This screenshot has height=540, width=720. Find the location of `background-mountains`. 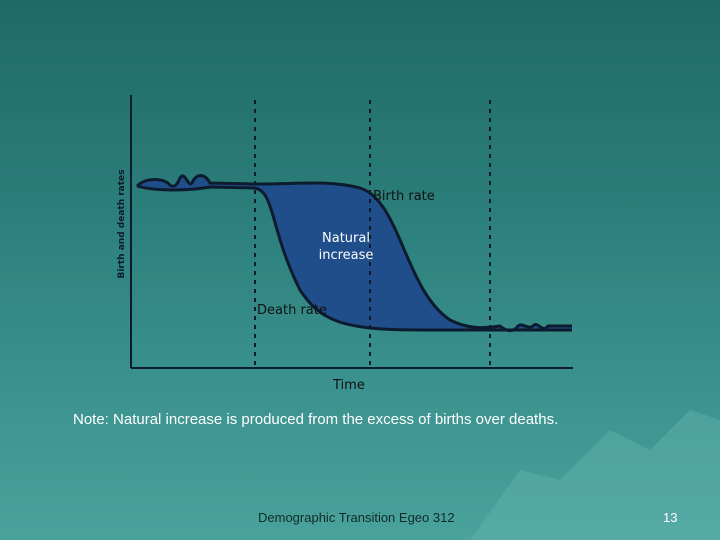

background-mountains is located at coordinates (595, 475).